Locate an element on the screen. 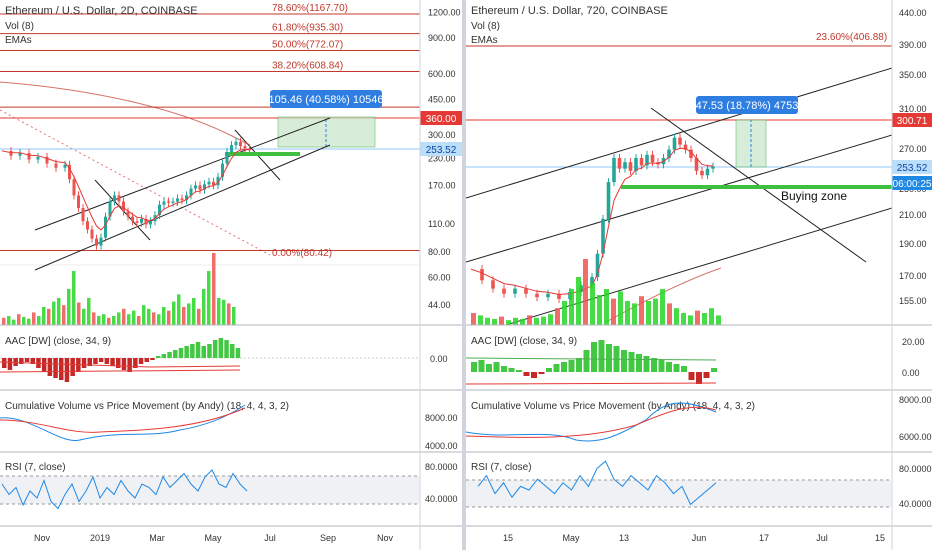 This screenshot has height=550, width=932. left-x-tick: Jul is located at coordinates (270, 538).